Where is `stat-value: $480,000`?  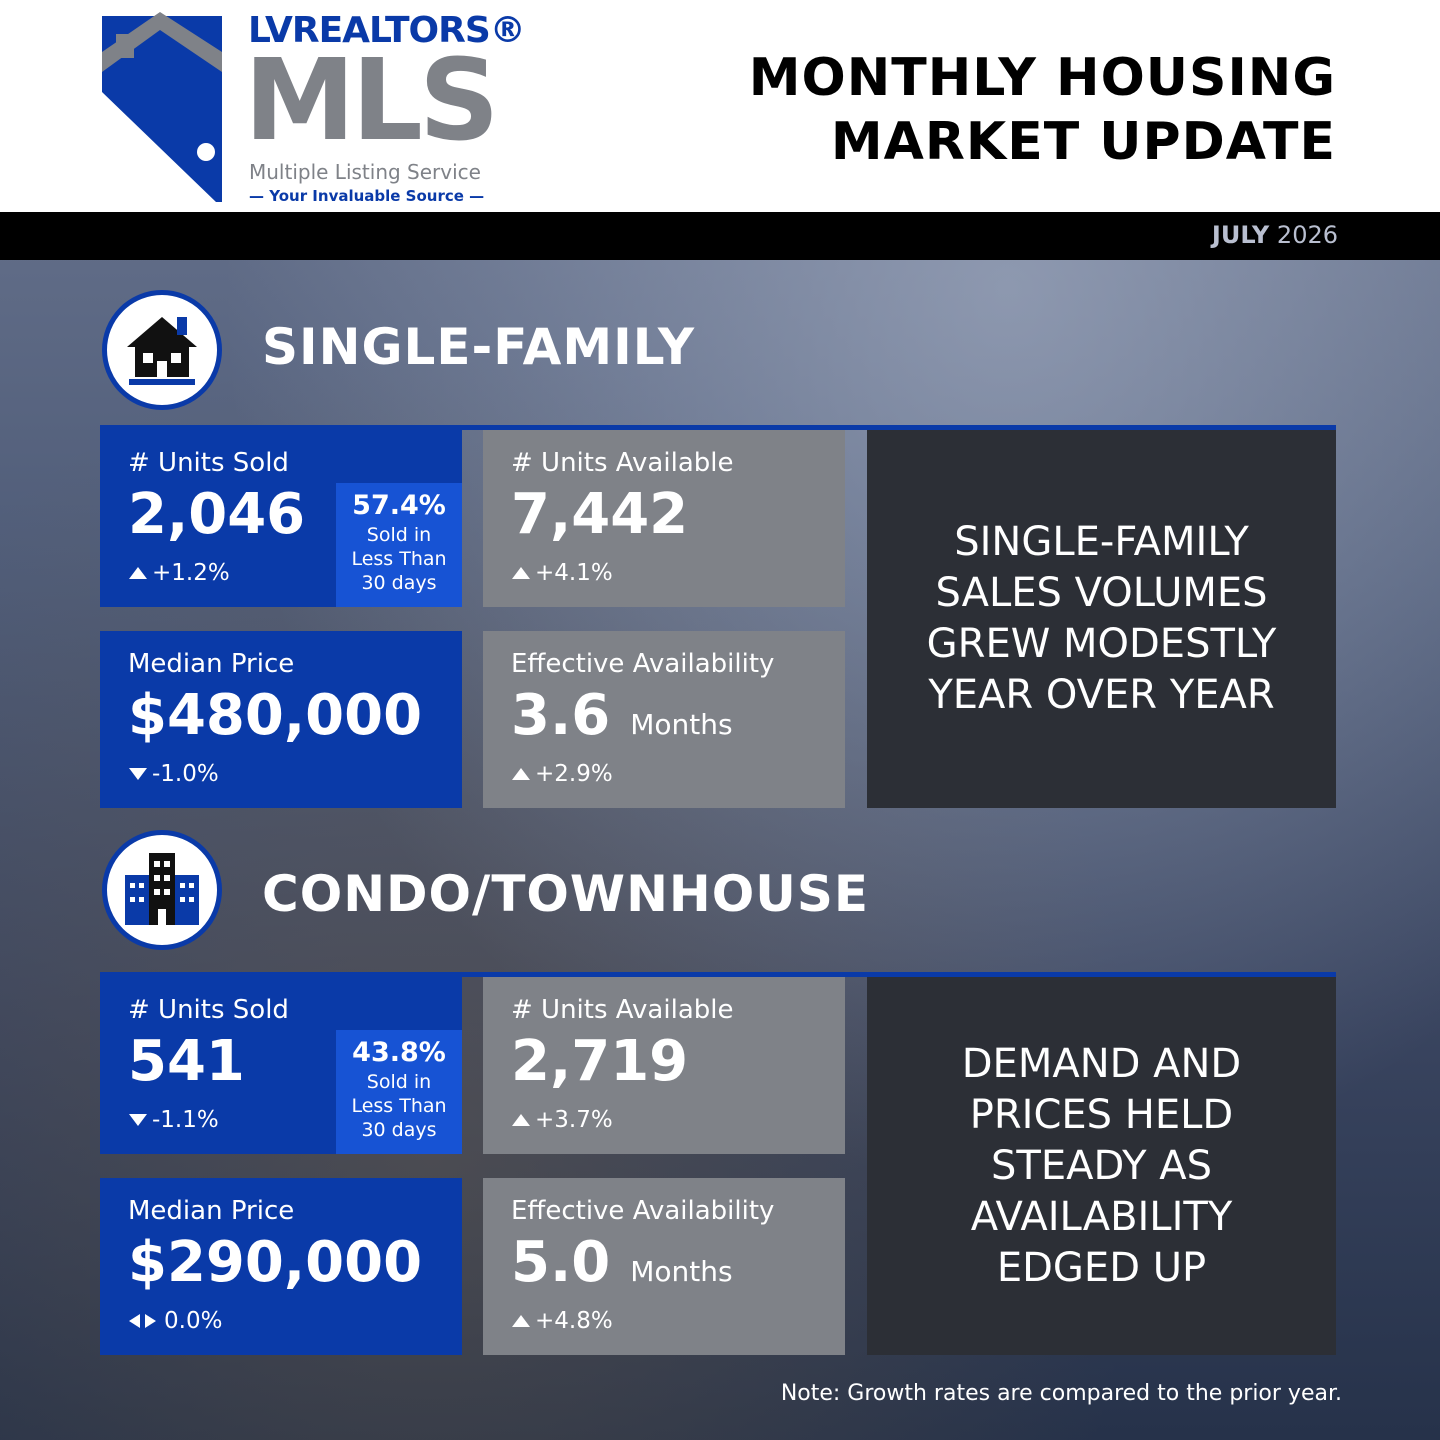
stat-value: $480,000 is located at coordinates (275, 715).